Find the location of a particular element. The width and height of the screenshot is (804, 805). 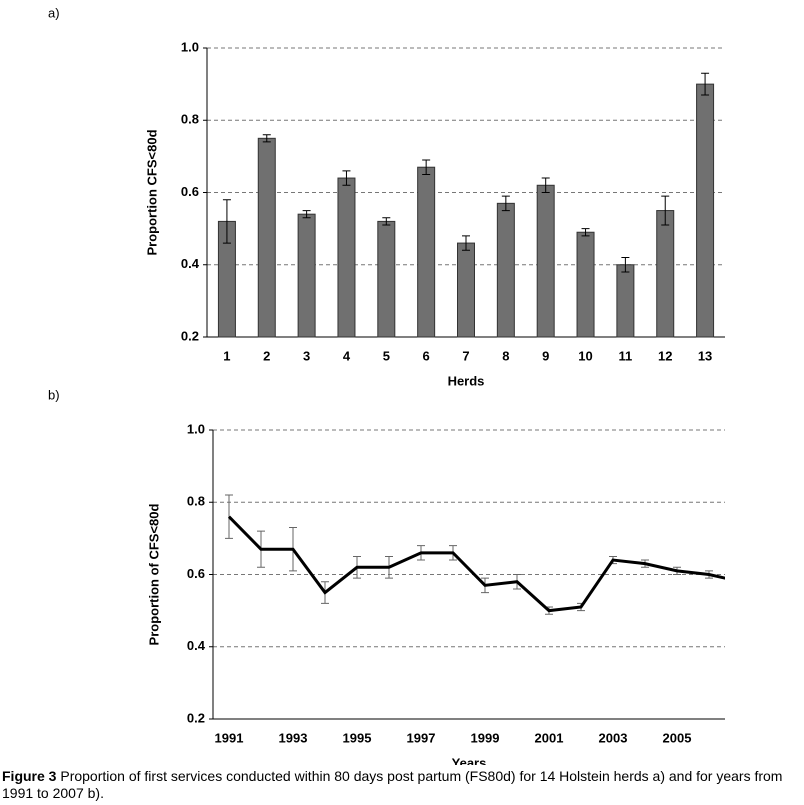

x-tick-label: 1993 is located at coordinates (293, 737).